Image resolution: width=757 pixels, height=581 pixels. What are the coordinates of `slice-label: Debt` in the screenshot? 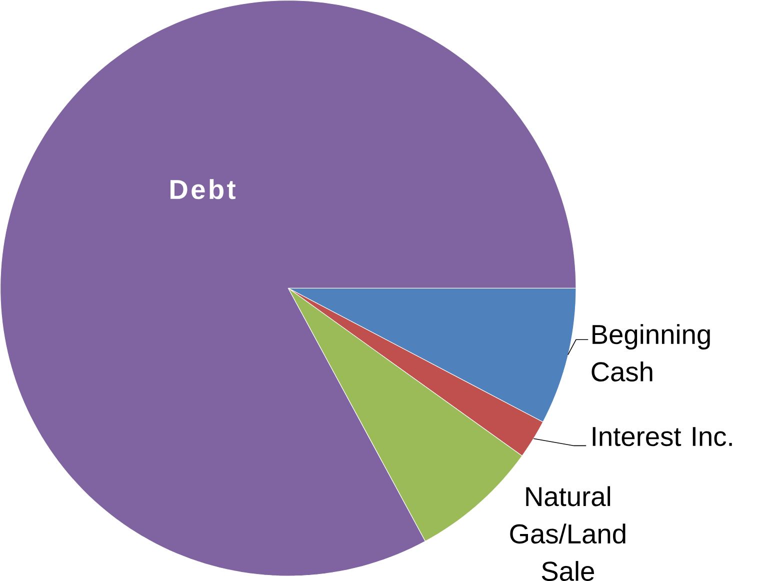 It's located at (203, 189).